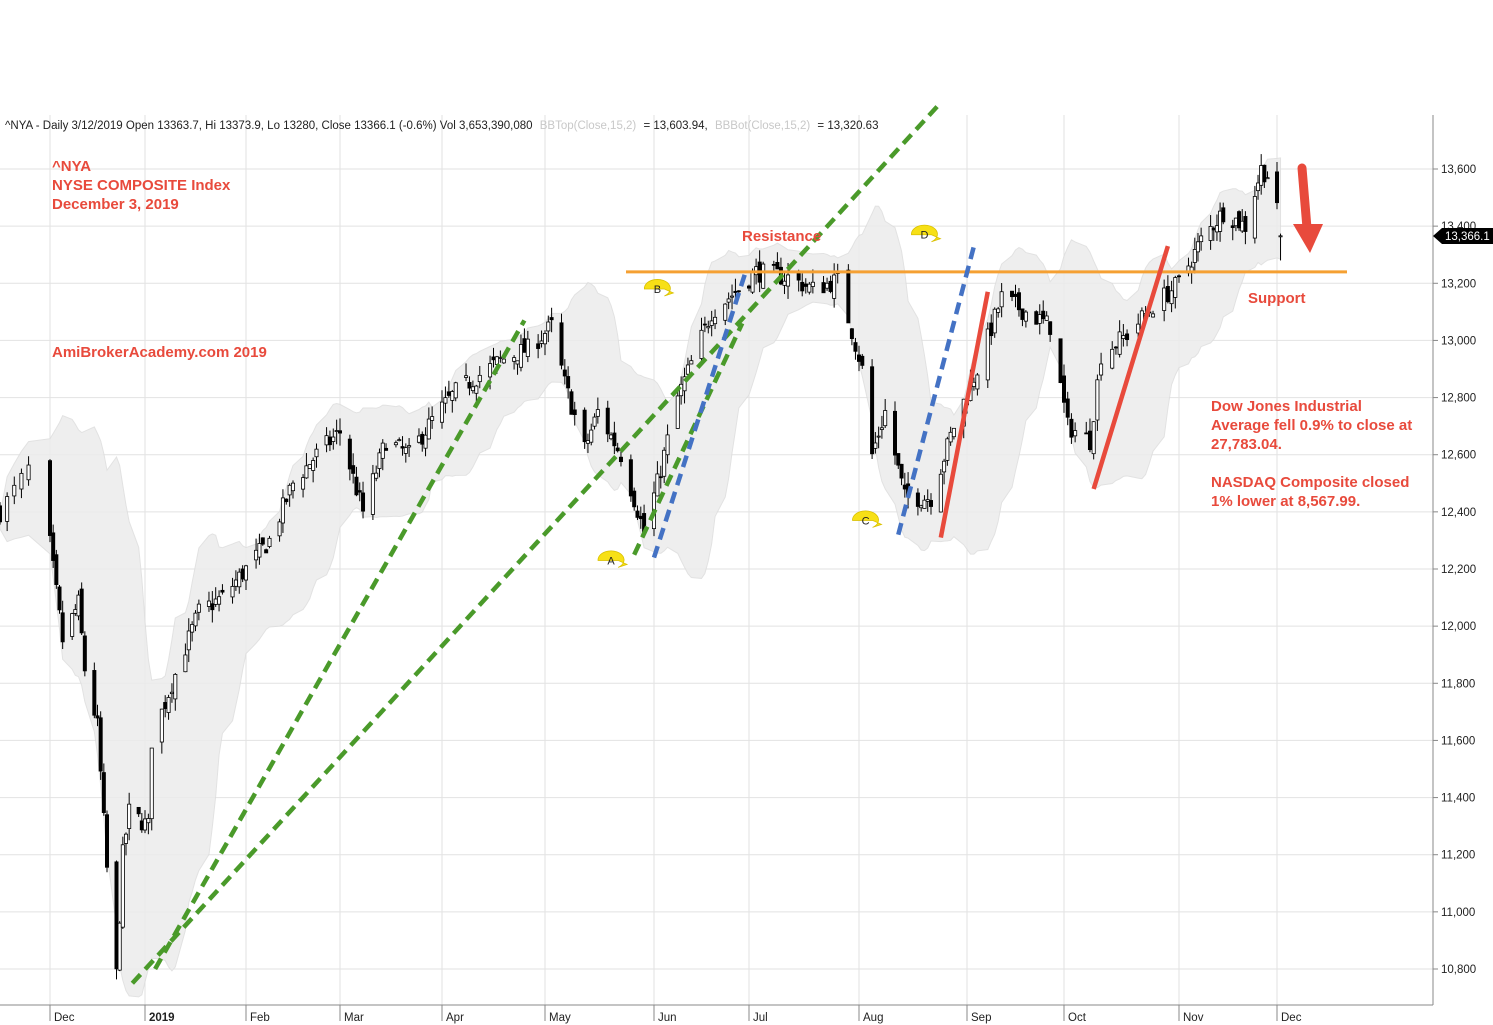 Image resolution: width=1493 pixels, height=1025 pixels. I want to click on y-tick-label: 12,600, so click(1458, 456).